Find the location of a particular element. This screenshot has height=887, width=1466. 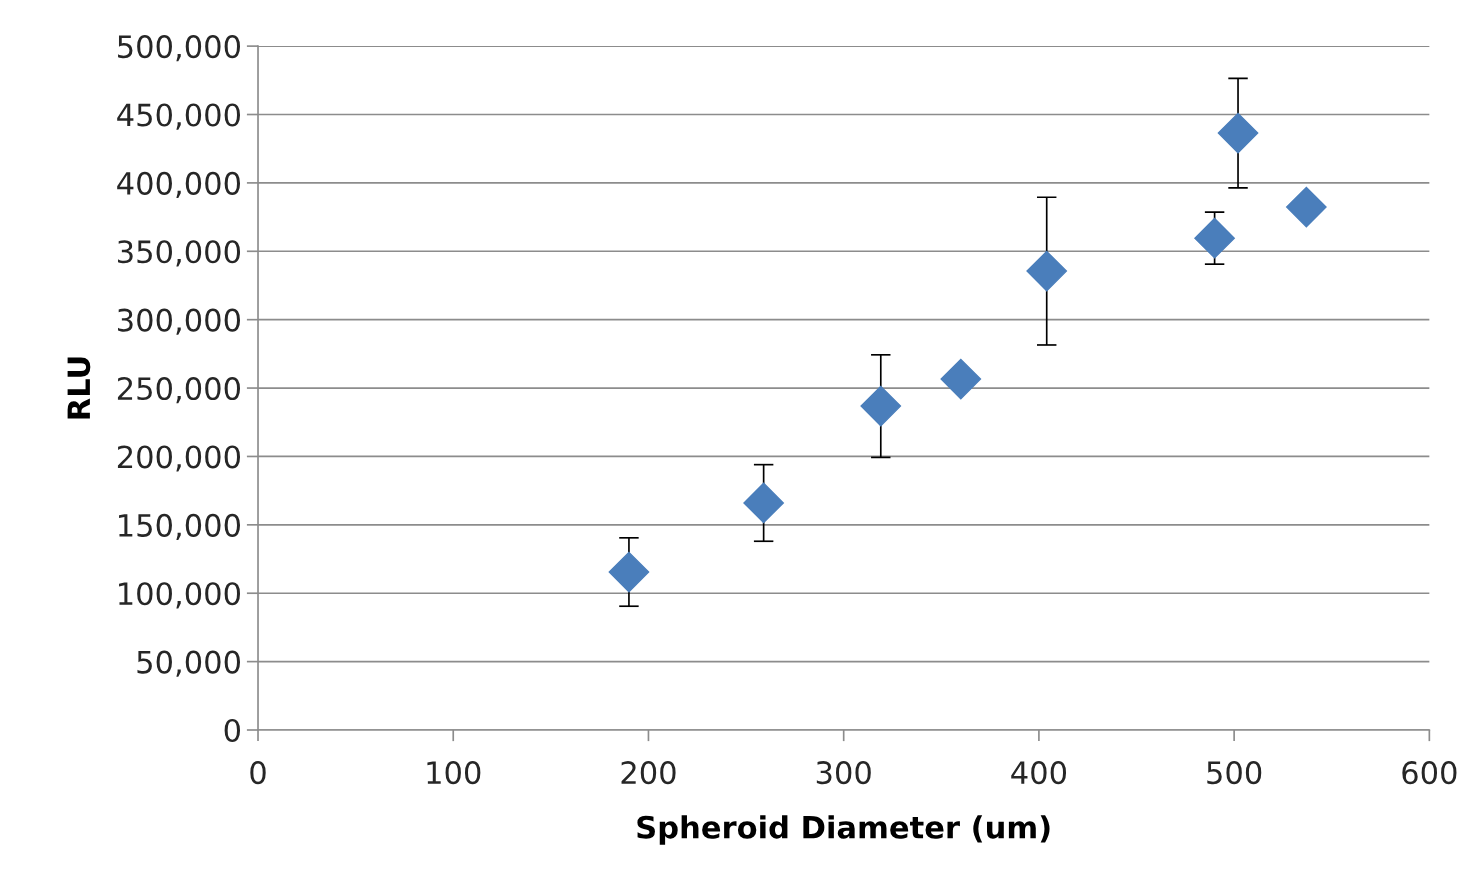

x-tick-label: 500 is located at coordinates (1234, 773).